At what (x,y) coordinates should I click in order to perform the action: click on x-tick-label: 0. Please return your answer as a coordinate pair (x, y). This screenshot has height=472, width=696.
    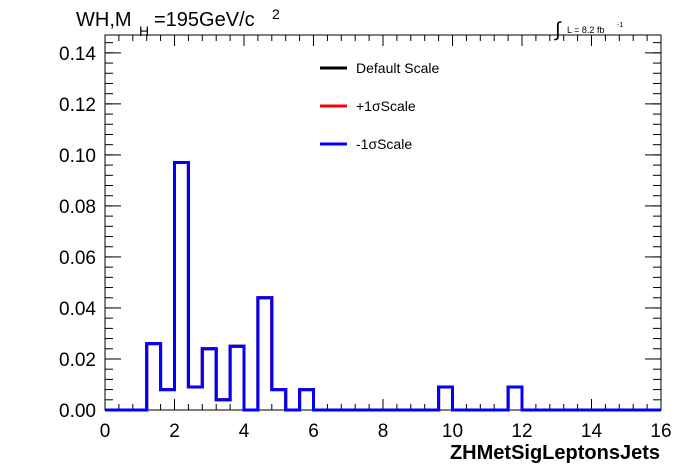
    Looking at the image, I should click on (105, 431).